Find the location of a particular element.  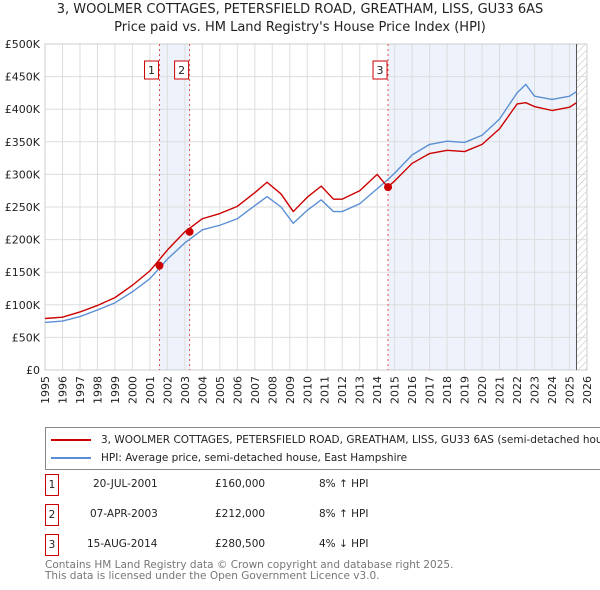

y-tick-label: £450K is located at coordinates (23, 77).